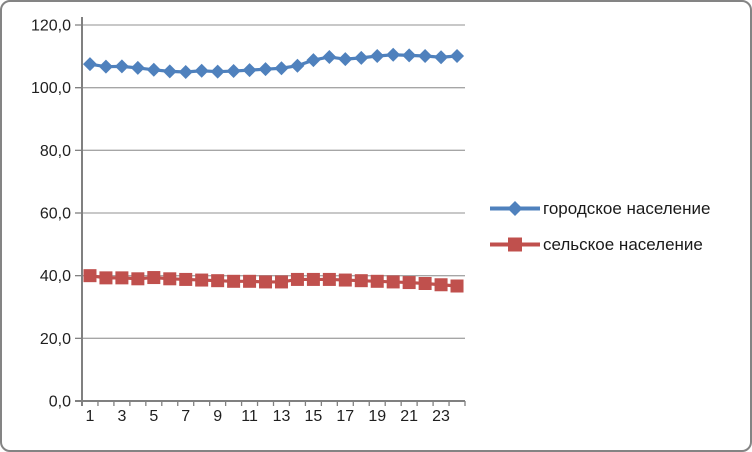  Describe the element at coordinates (55, 276) in the screenshot. I see `y-tick-label: 40,0` at that location.